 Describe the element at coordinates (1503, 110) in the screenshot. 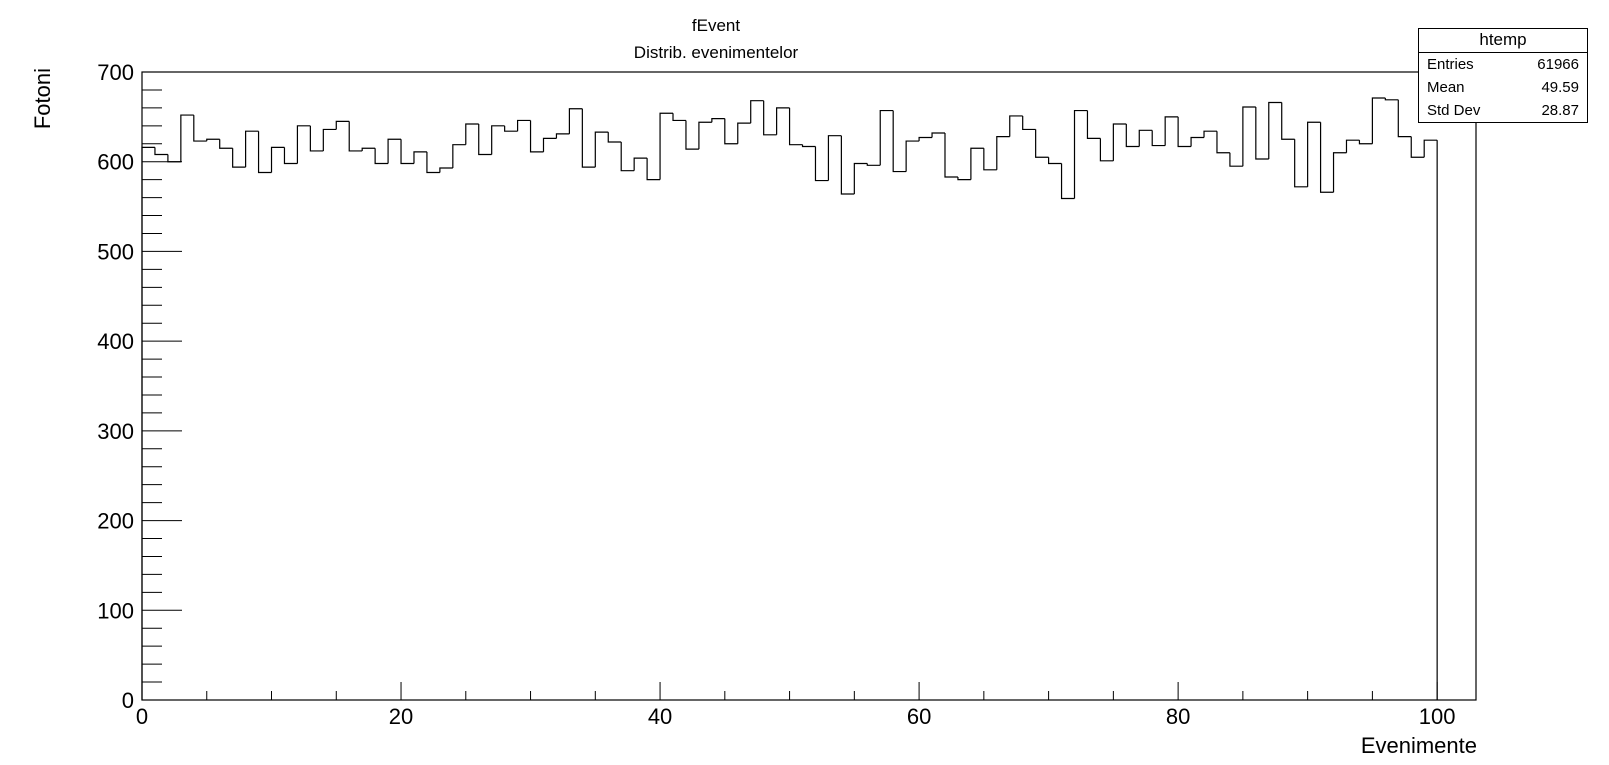

I see `stats-row-stddev: Std Dev 28.87` at that location.